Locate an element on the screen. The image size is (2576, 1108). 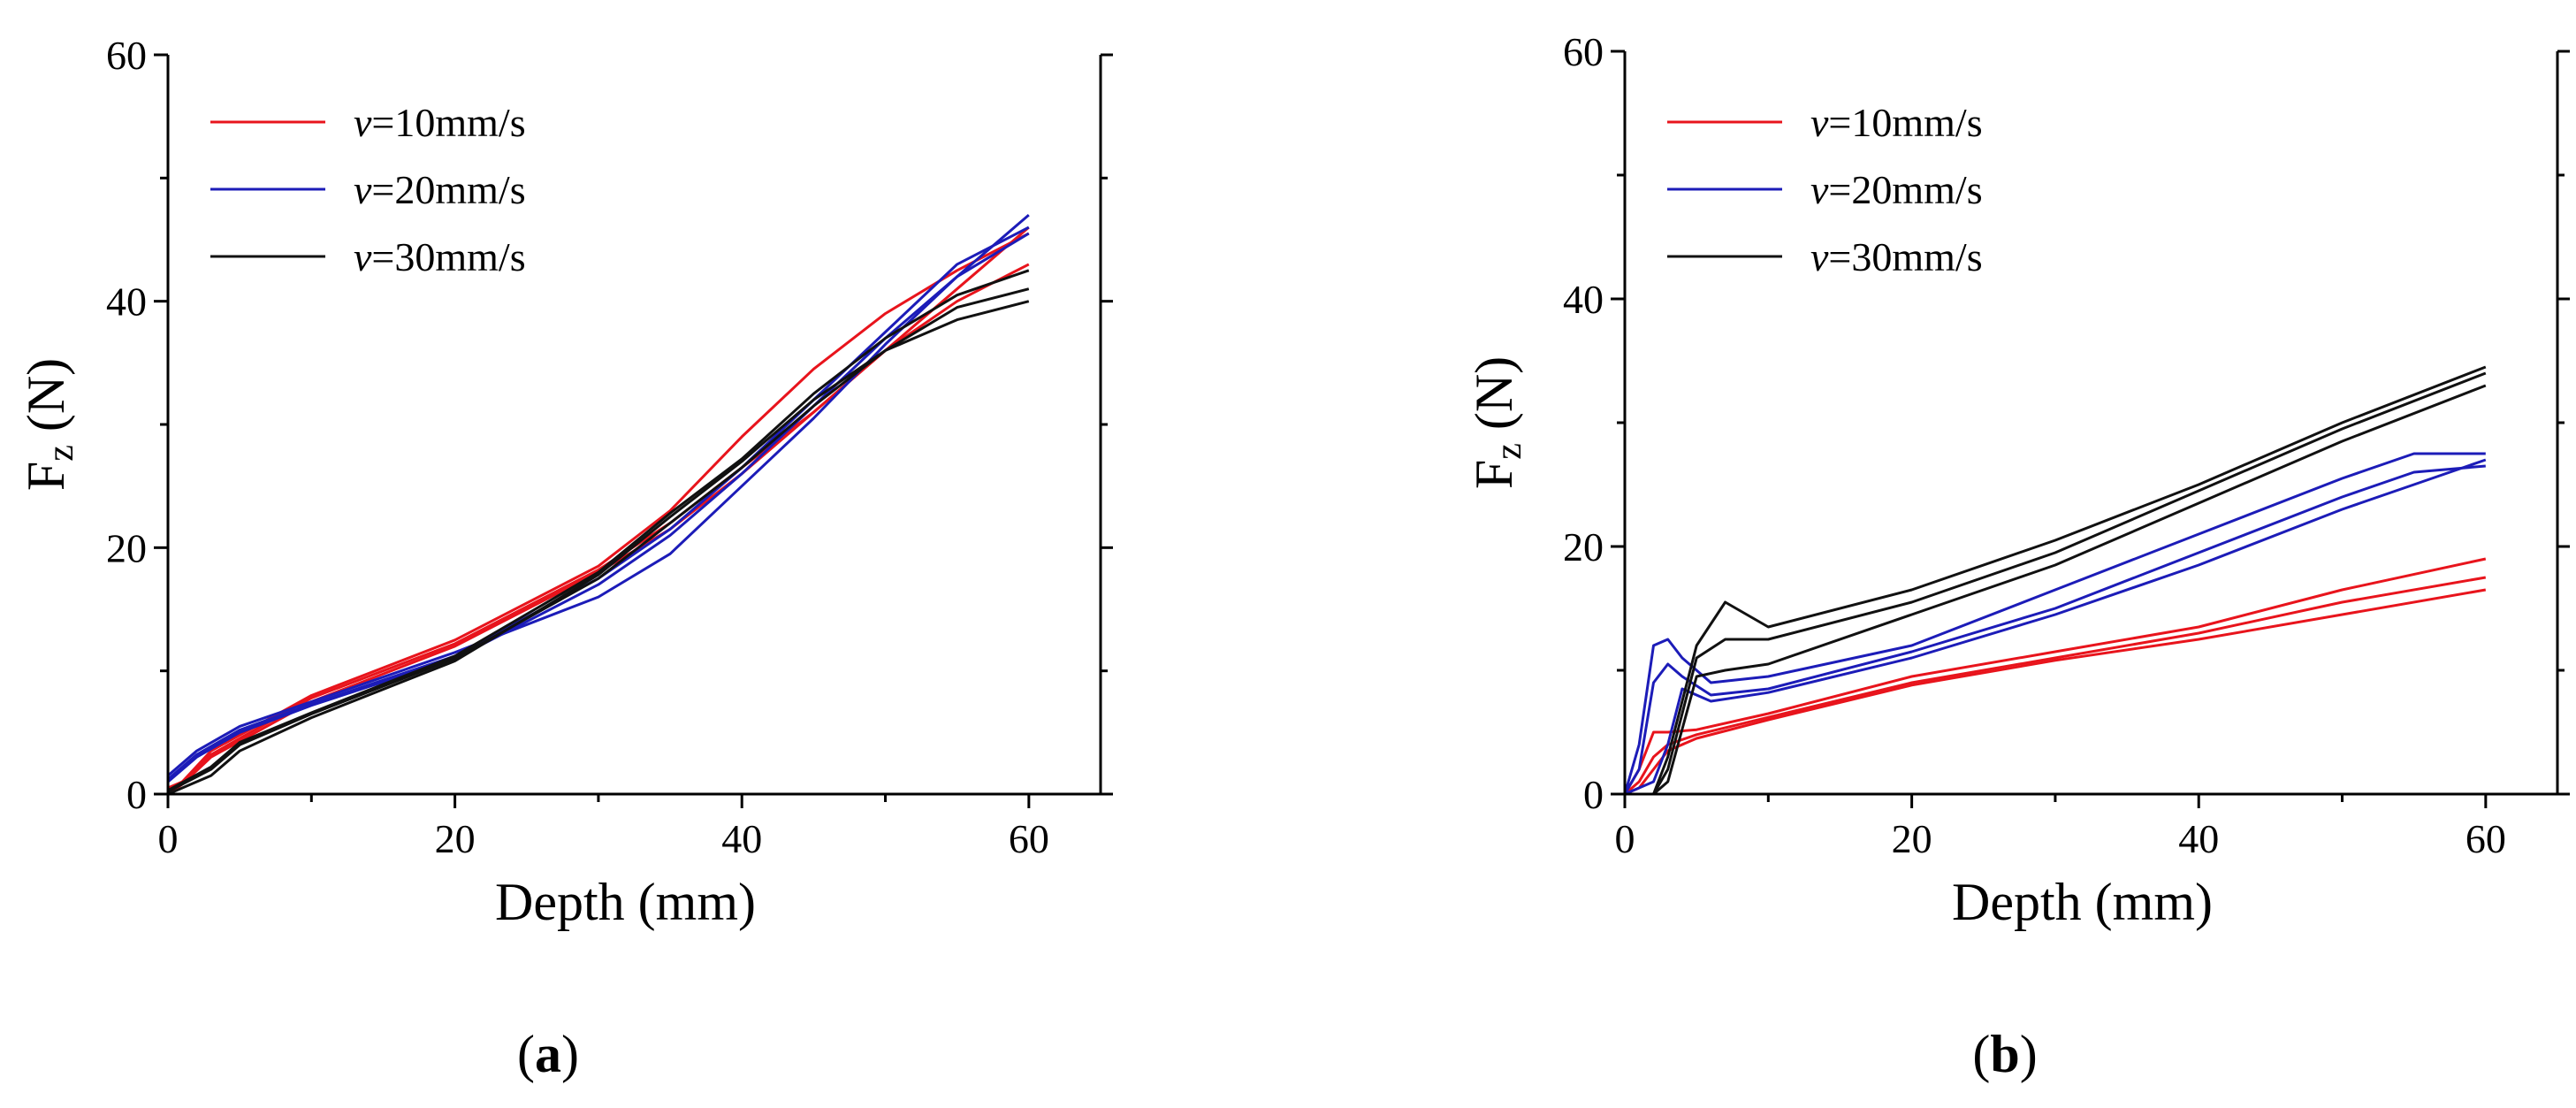
panel-label: (b) is located at coordinates (2004, 1054).